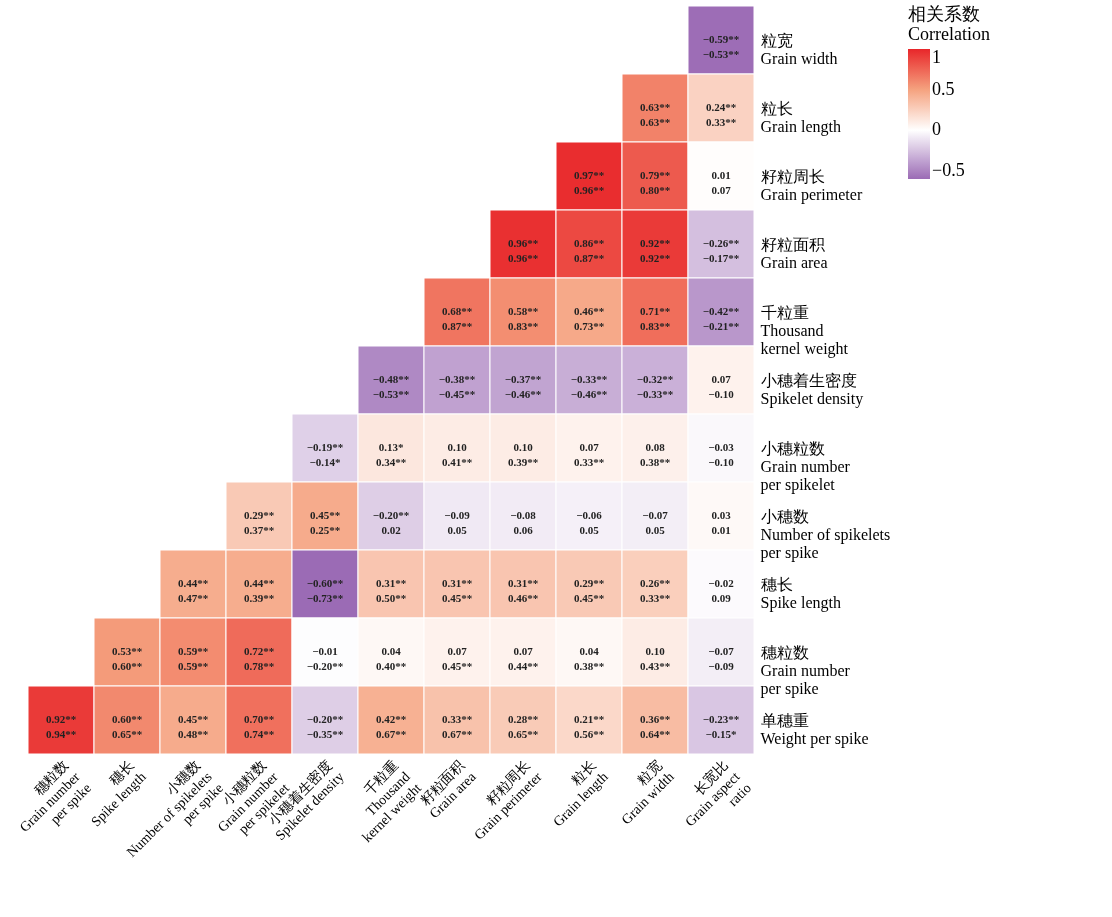 The height and width of the screenshot is (917, 1112). Describe the element at coordinates (655, 454) in the screenshot. I see `data-label: 0.08 0.38**` at that location.